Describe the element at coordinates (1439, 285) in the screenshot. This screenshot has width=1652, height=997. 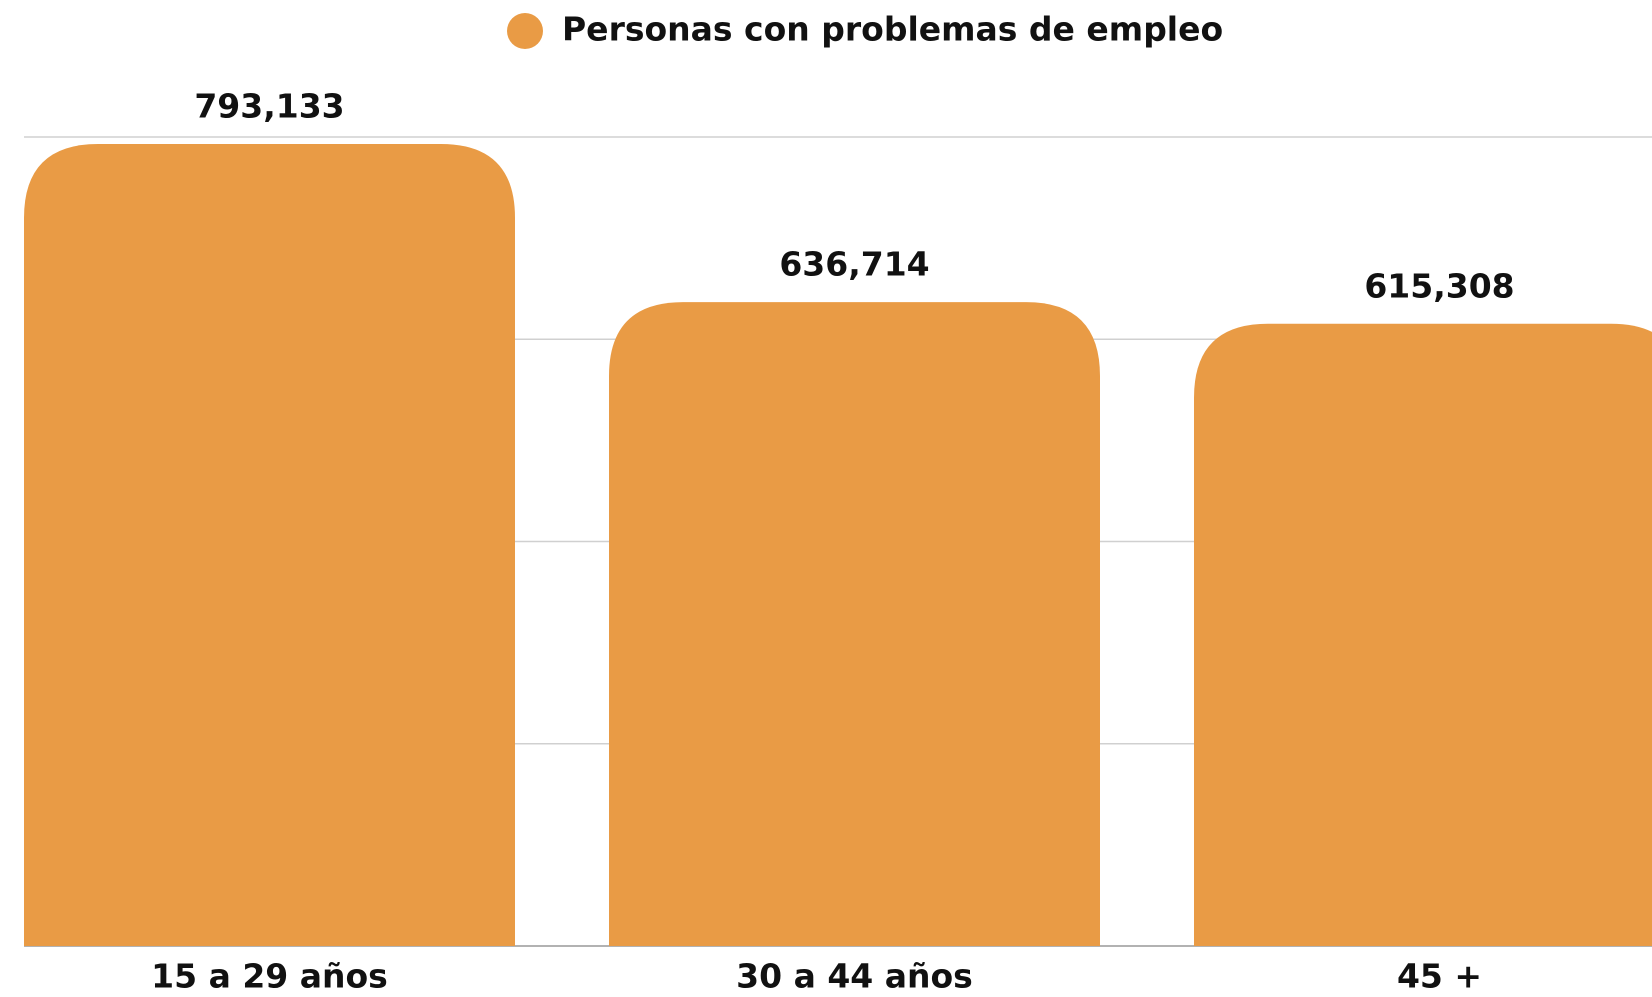
I see `value-label: 615,308` at that location.